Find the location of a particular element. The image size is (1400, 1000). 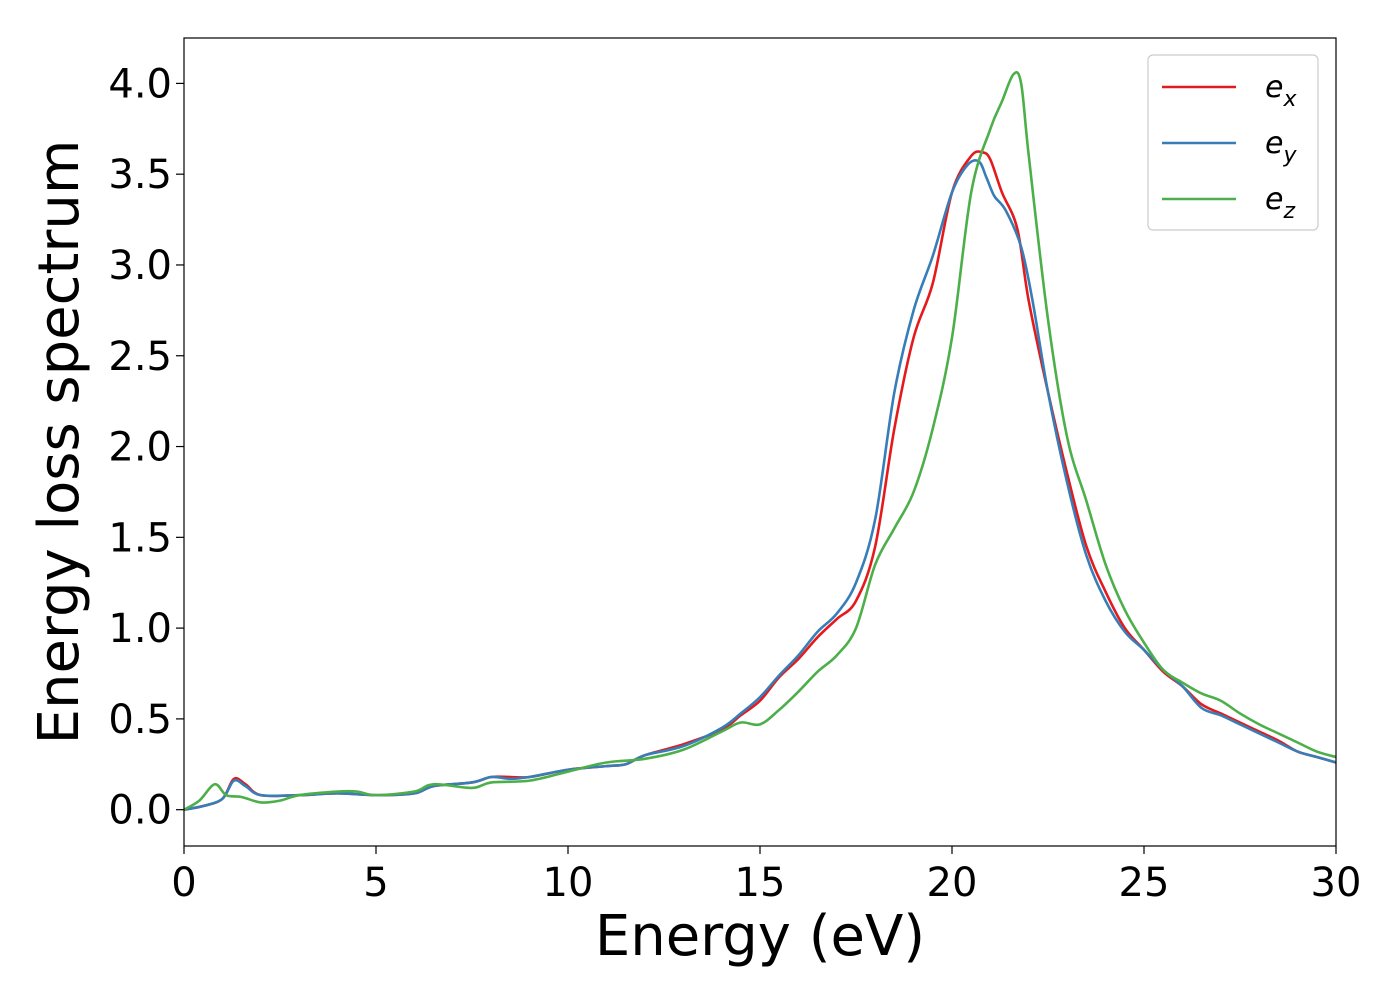

x-tick-label: 25 is located at coordinates (1144, 883).